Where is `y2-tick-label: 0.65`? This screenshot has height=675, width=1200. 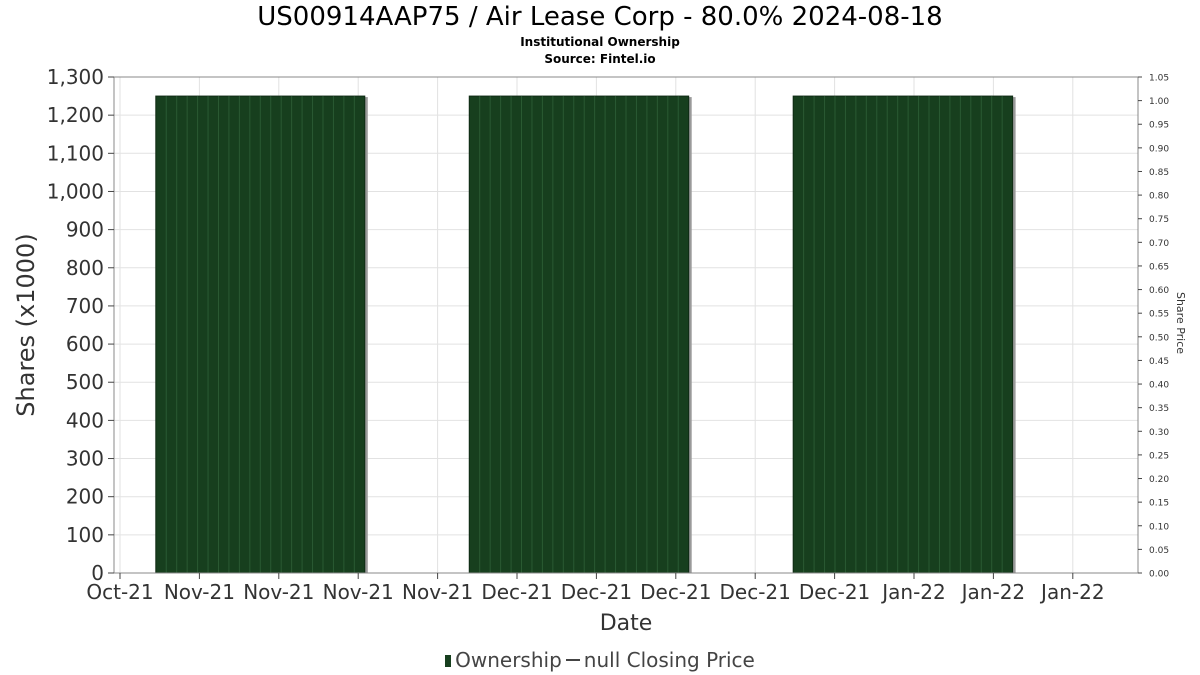 y2-tick-label: 0.65 is located at coordinates (1159, 267).